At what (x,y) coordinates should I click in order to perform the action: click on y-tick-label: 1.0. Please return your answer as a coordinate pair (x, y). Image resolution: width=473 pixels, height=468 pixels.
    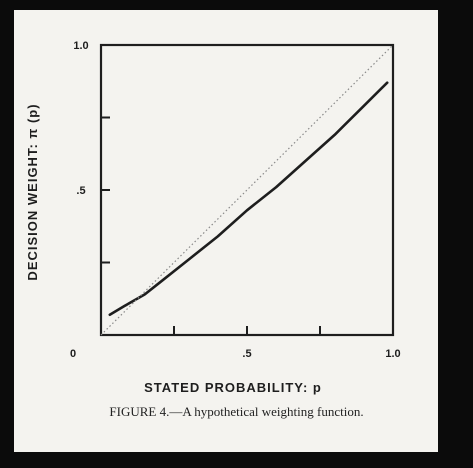
    Looking at the image, I should click on (80, 46).